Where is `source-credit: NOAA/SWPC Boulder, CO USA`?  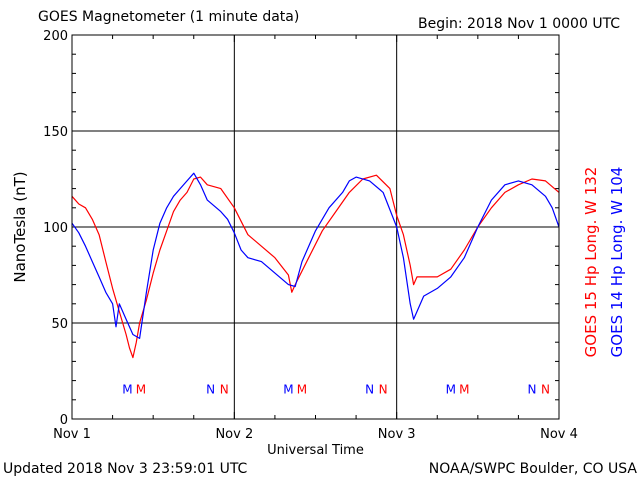 source-credit: NOAA/SWPC Boulder, CO USA is located at coordinates (532, 469).